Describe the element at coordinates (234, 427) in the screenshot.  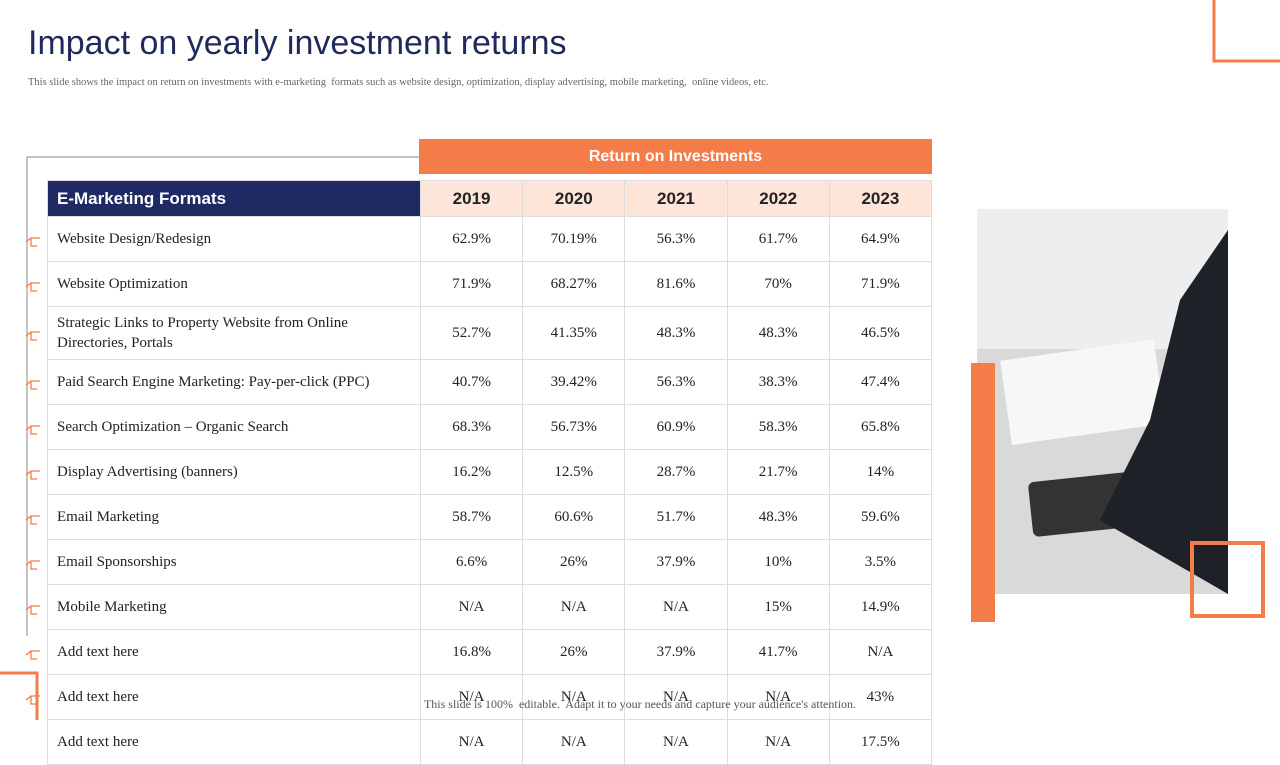
I see `row-label: Search Optimization – Organic Search` at that location.